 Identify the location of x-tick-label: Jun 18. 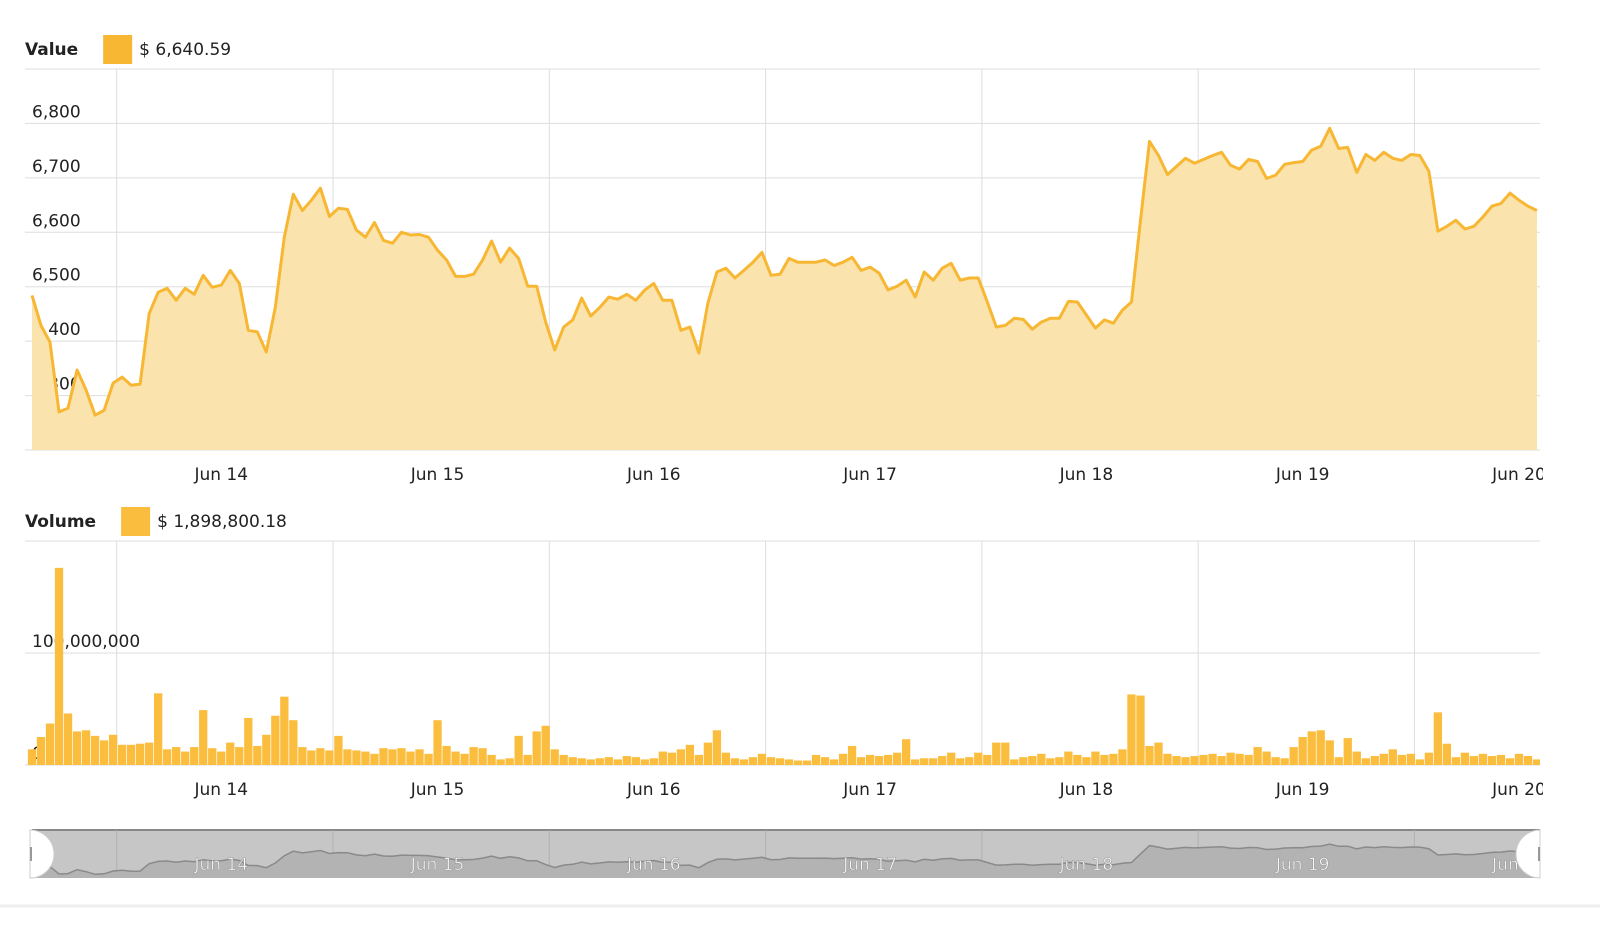
(1086, 790).